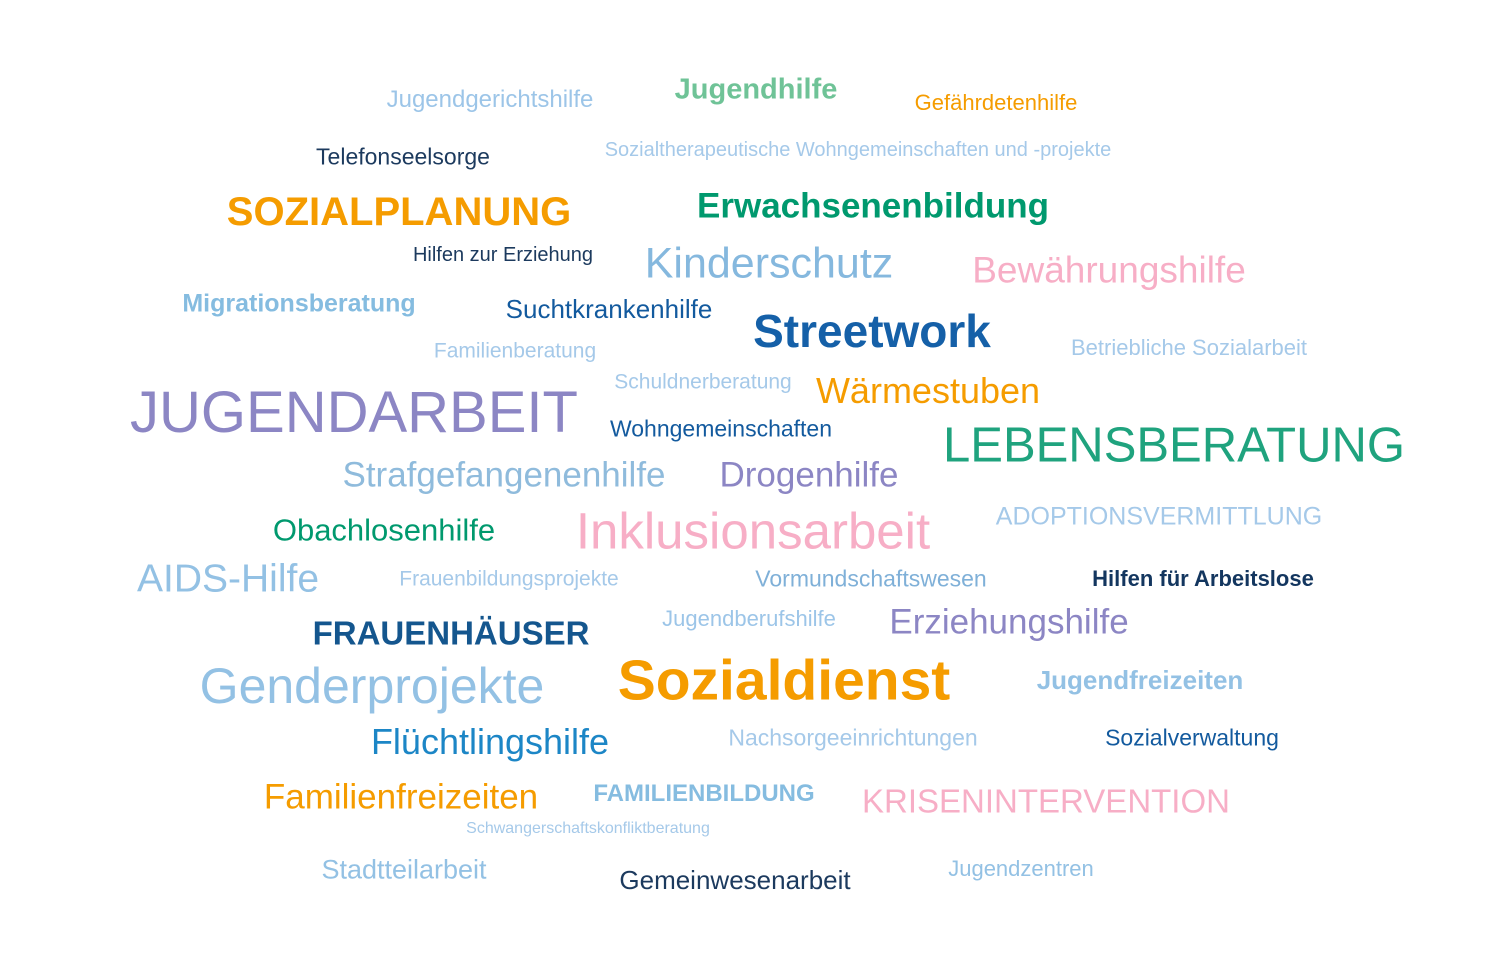 The height and width of the screenshot is (975, 1500). Describe the element at coordinates (1203, 578) in the screenshot. I see `cloud-word-hilfen-für-arbeitslose: Hilfen für Arbeitslose` at that location.